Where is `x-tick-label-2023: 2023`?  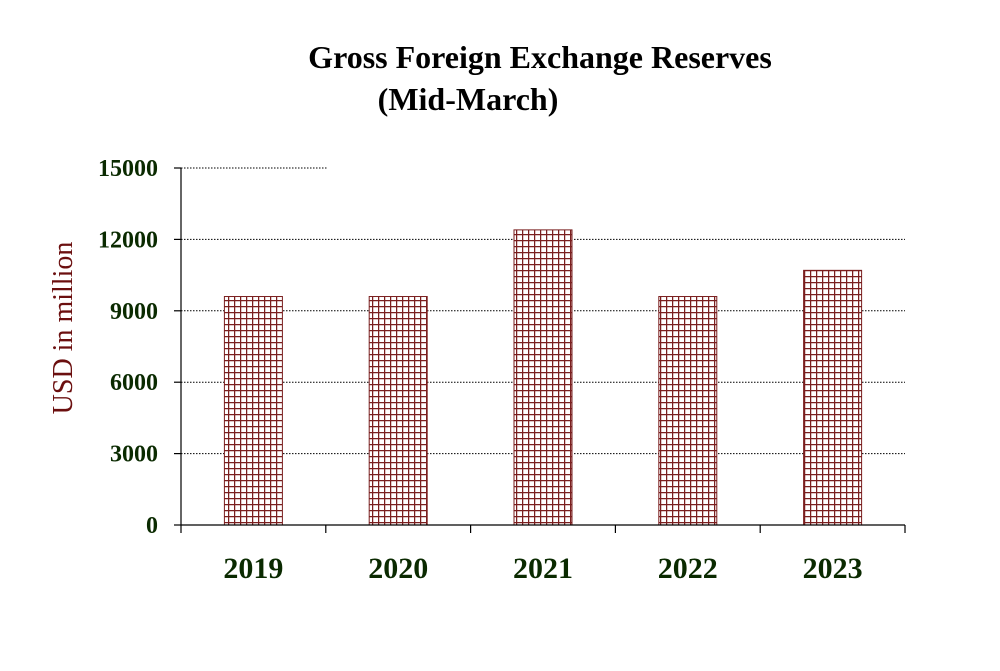 x-tick-label-2023: 2023 is located at coordinates (833, 568).